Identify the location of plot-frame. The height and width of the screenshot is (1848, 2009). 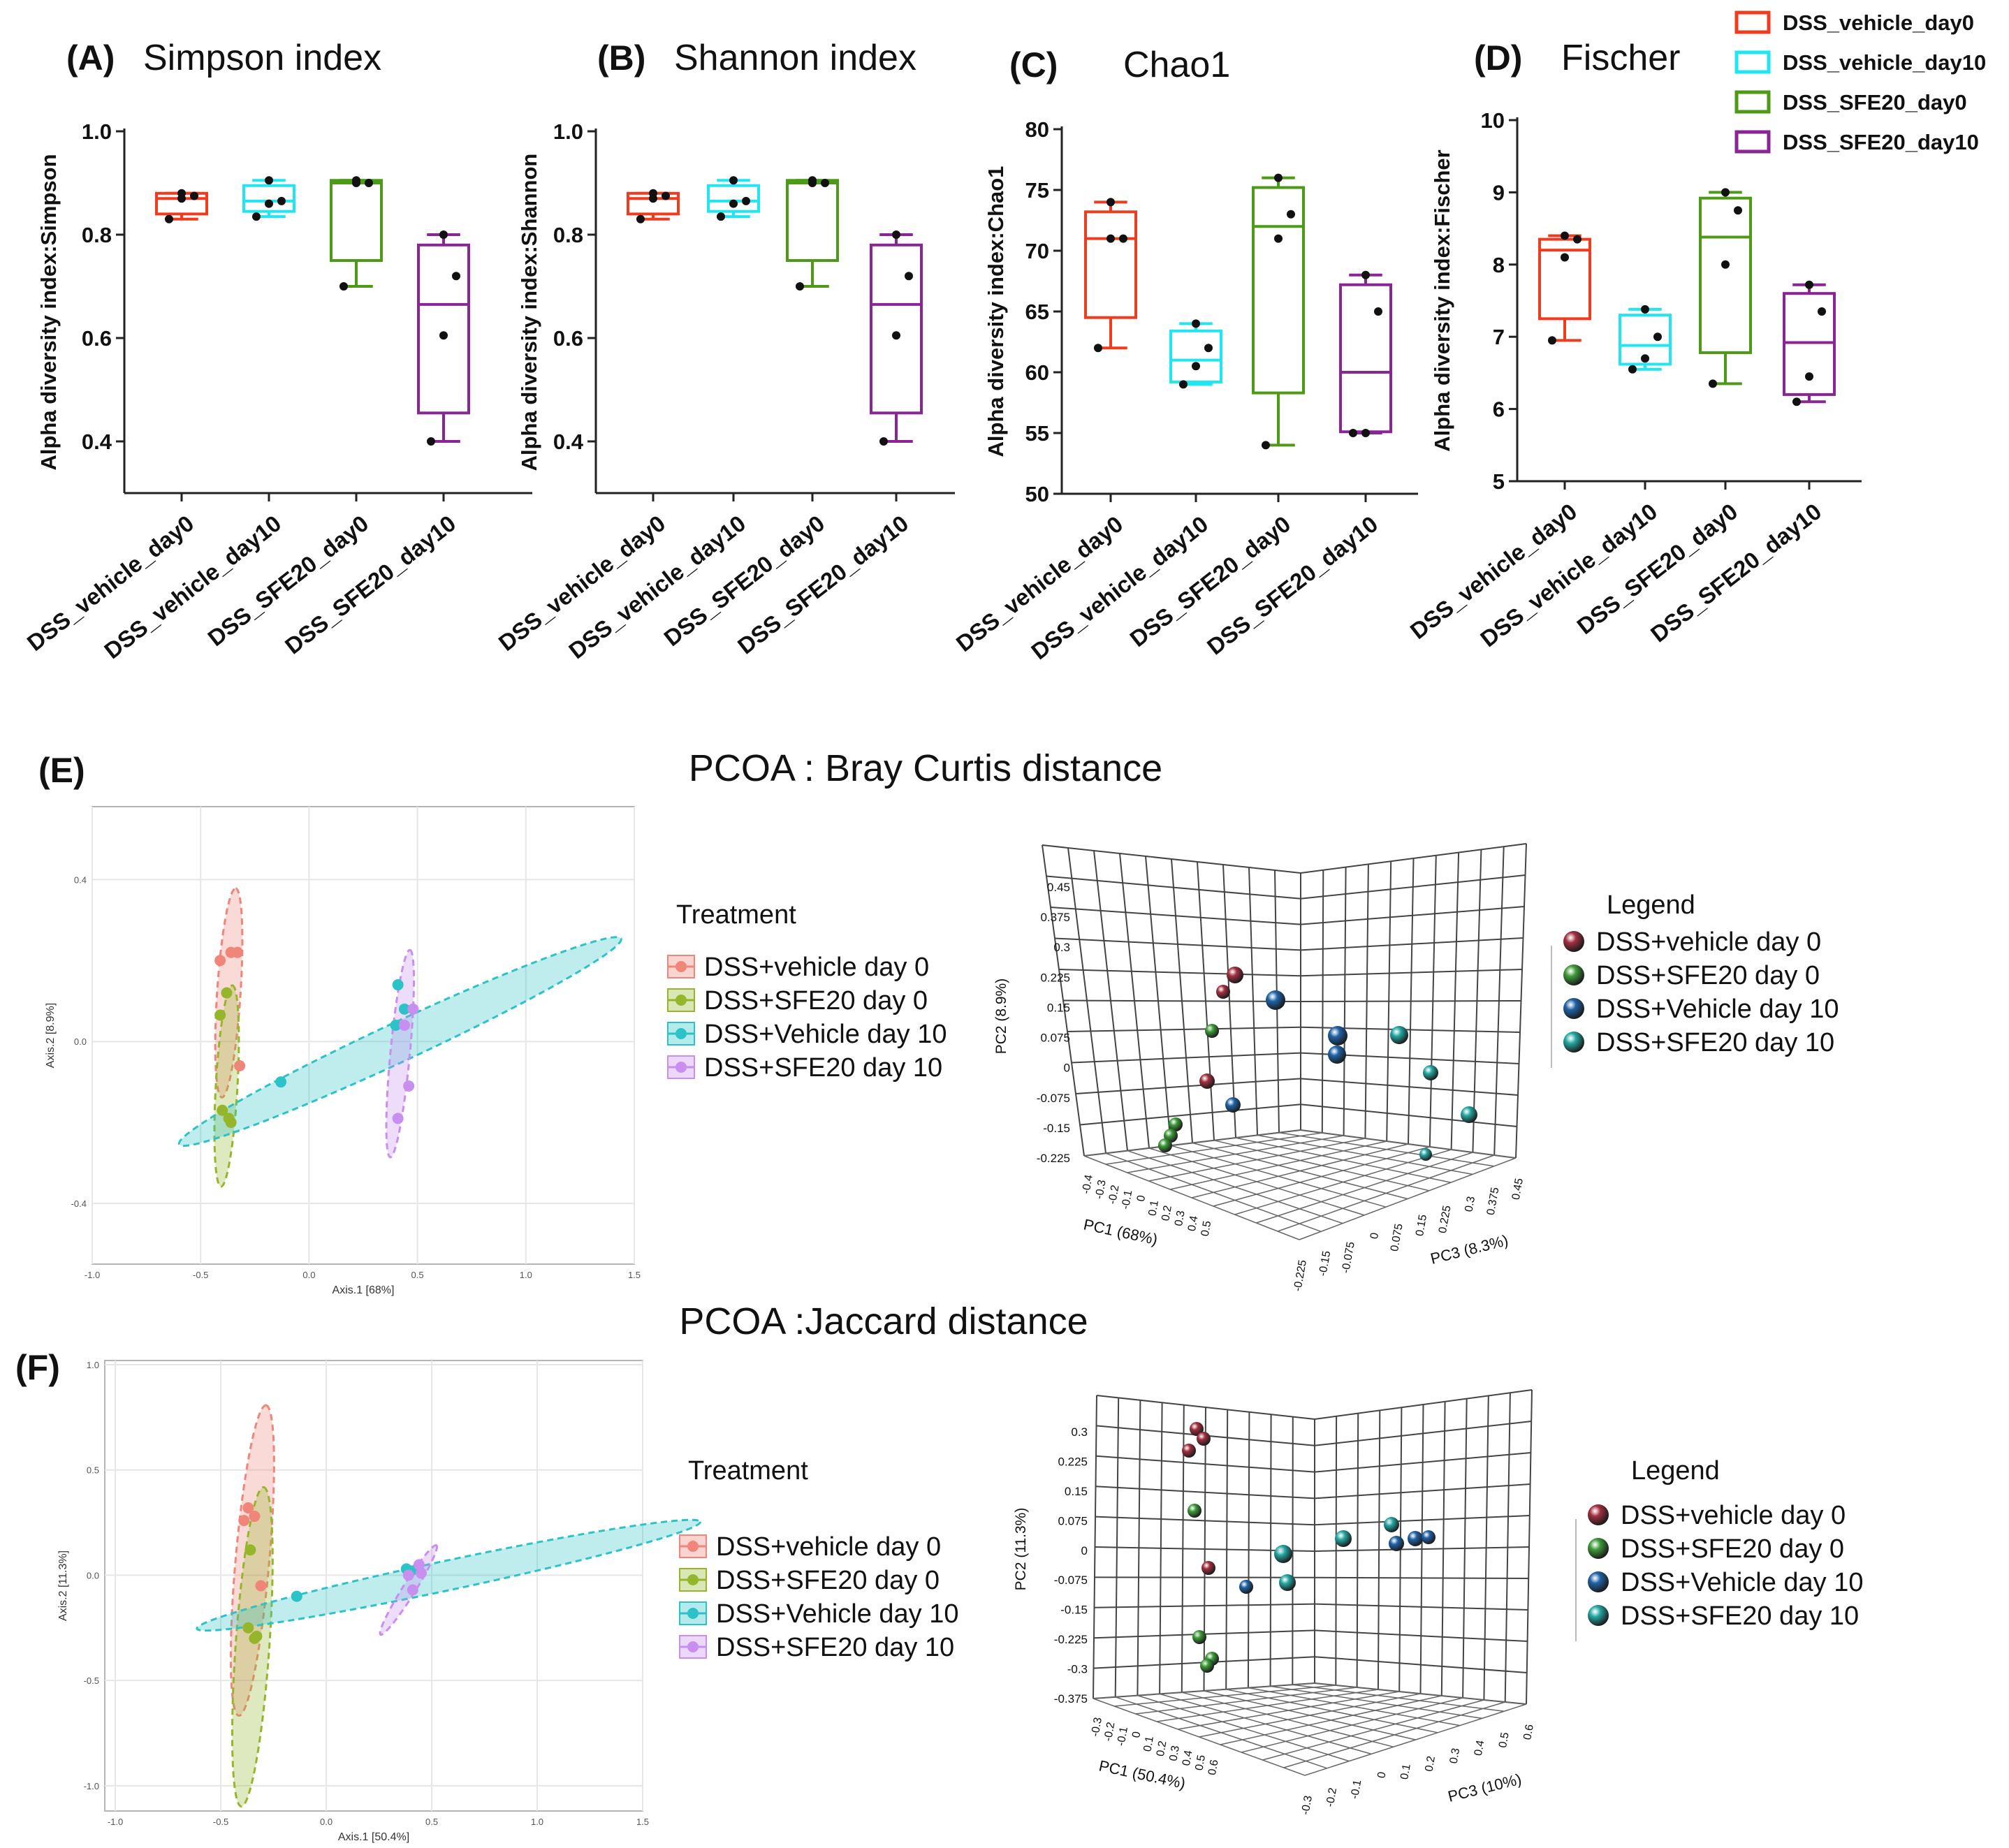
(374, 1586).